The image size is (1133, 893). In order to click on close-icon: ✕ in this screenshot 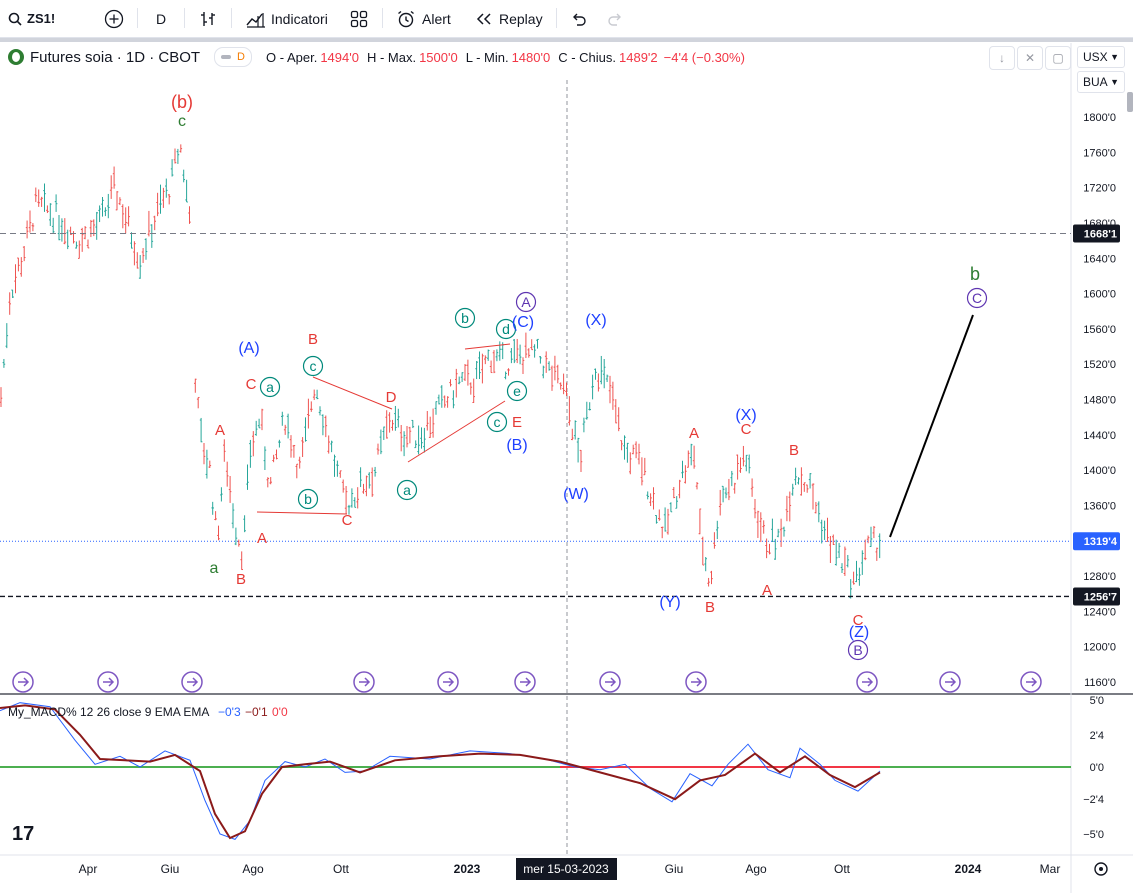, I will do `click(1030, 58)`.